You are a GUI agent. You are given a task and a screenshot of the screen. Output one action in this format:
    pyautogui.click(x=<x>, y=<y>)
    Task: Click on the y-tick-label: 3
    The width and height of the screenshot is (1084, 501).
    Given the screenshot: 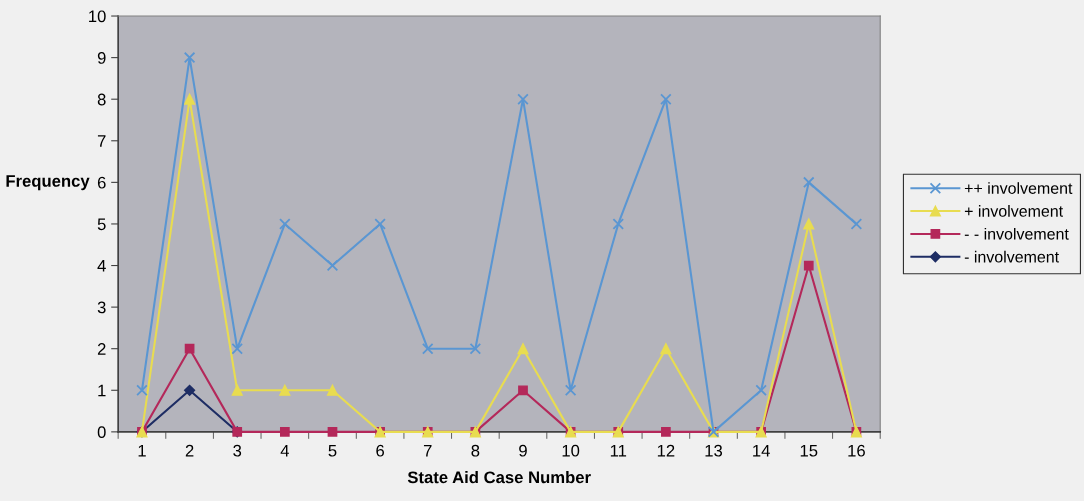 What is the action you would take?
    pyautogui.click(x=101, y=307)
    